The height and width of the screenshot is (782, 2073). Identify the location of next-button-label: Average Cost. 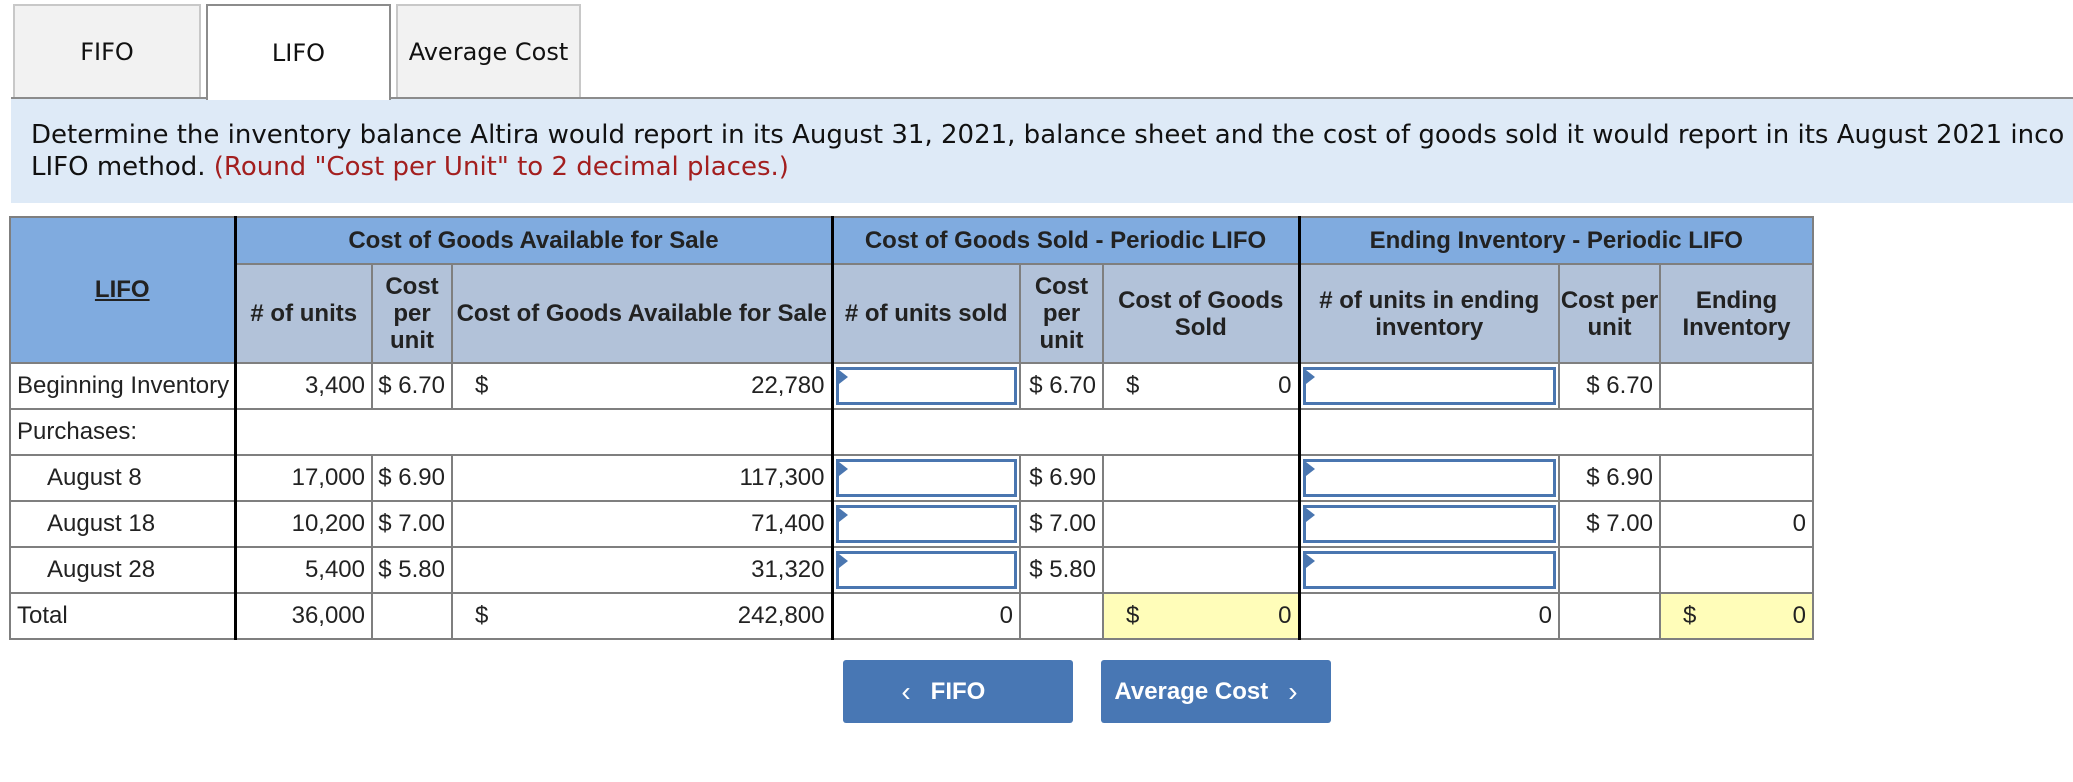
(1191, 691).